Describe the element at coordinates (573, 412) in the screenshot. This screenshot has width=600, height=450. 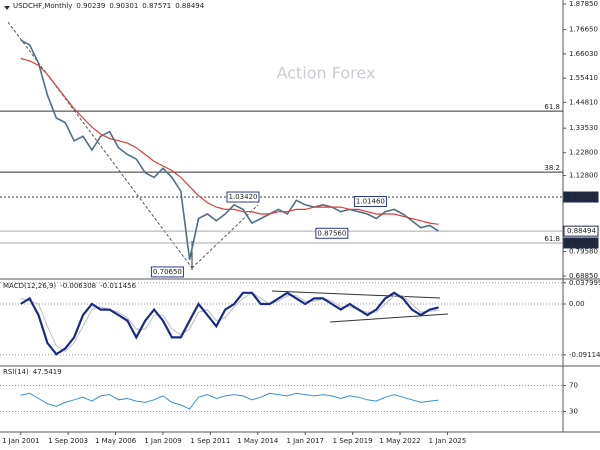
I see `y-tick-label: 30` at that location.